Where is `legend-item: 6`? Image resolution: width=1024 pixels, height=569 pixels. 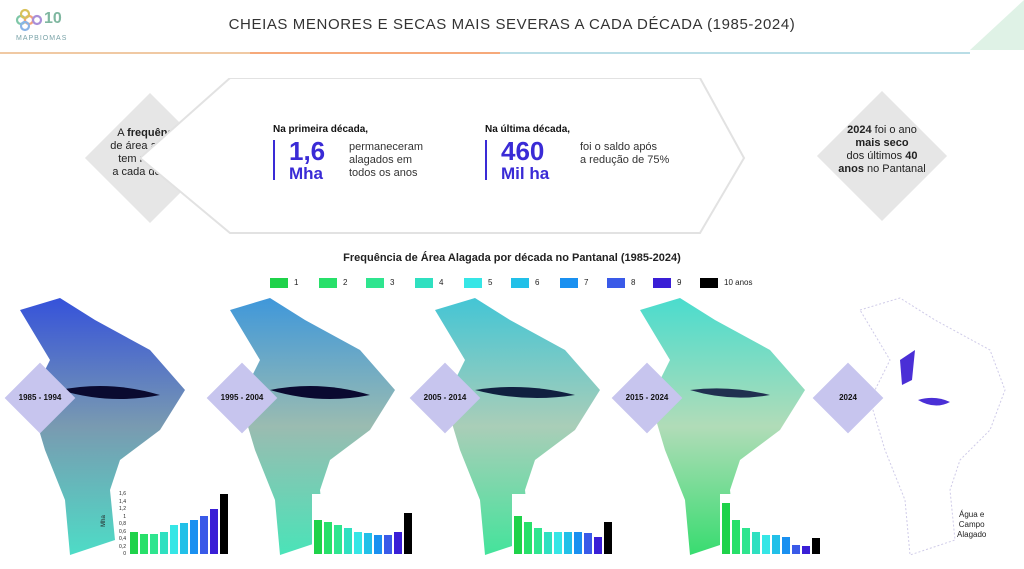
legend-item: 6 is located at coordinates (525, 281).